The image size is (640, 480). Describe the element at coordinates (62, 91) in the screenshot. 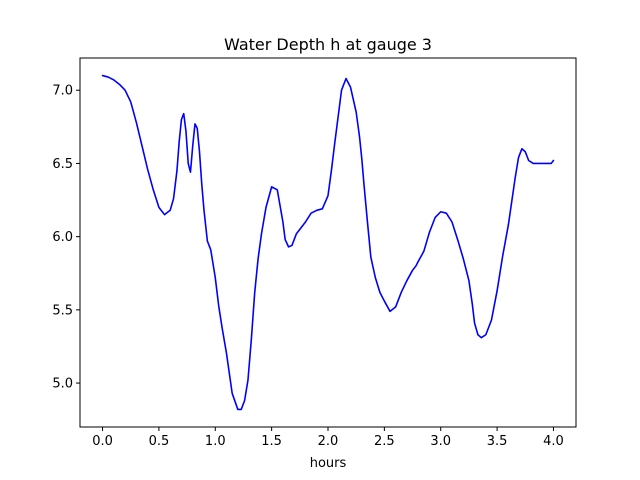

I see `y-tick-label: 7.0` at that location.